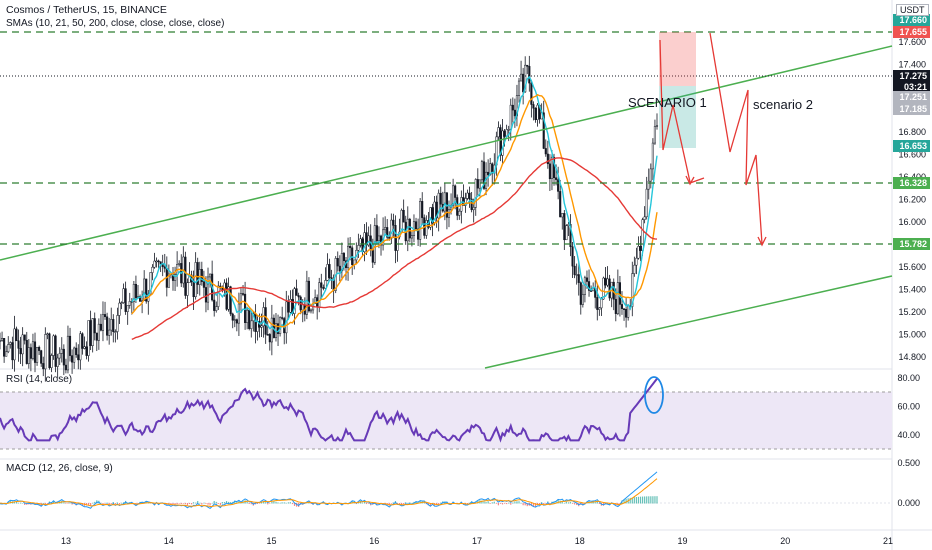 This screenshot has width=932, height=550. What do you see at coordinates (908, 406) in the screenshot?
I see `rsi-axis-ticks: 80.00 60.00 40.00` at bounding box center [908, 406].